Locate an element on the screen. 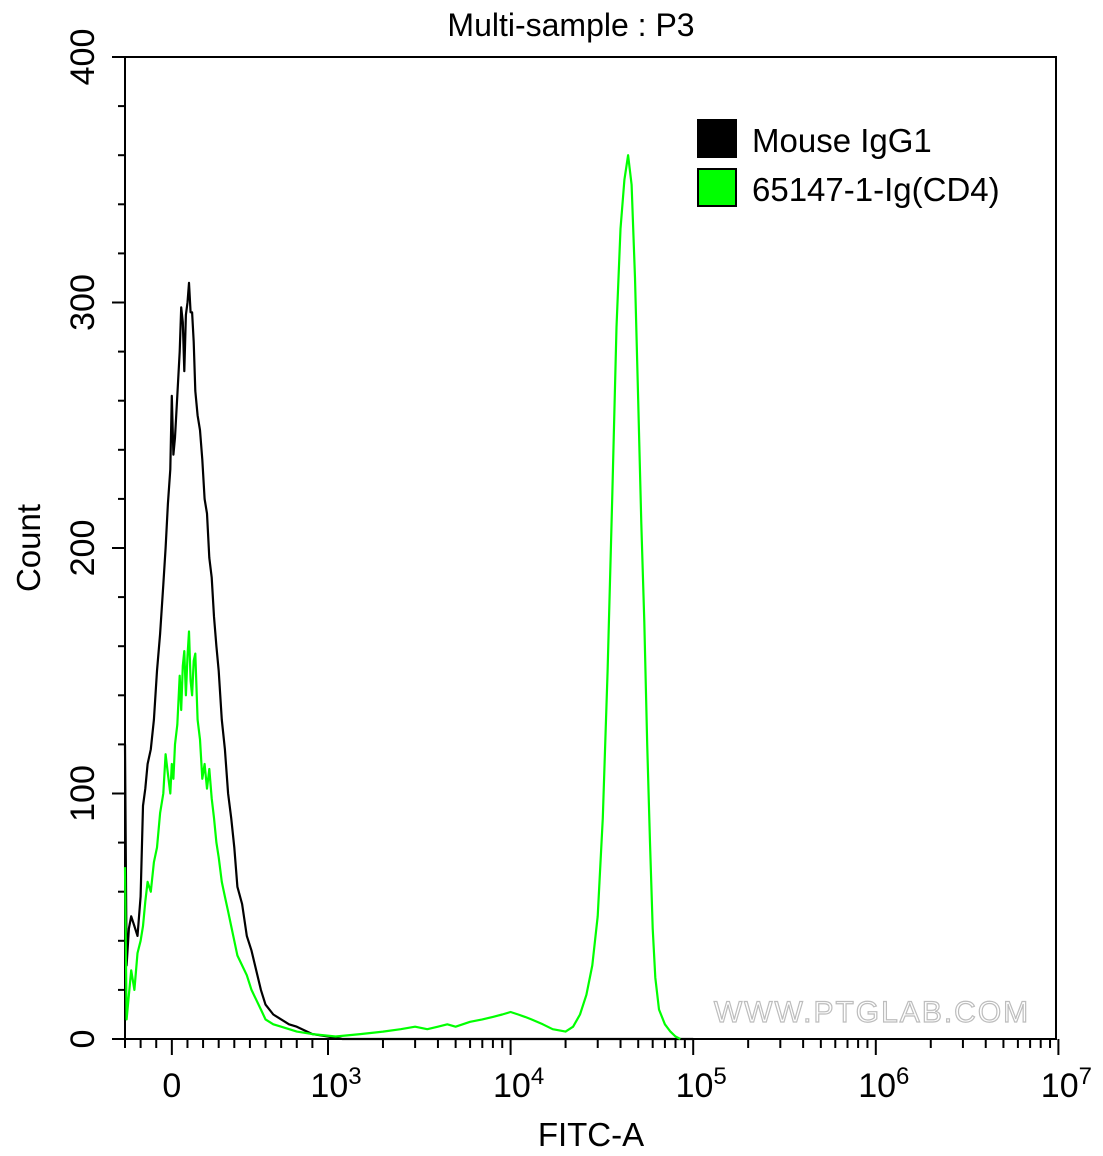  y-axis-title: Count is located at coordinates (28, 548).